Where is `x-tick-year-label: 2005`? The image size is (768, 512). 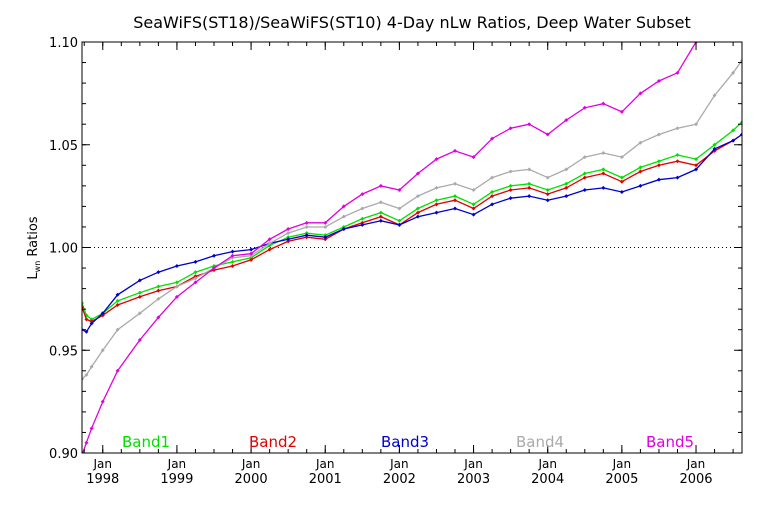
x-tick-year-label: 2005 is located at coordinates (621, 479).